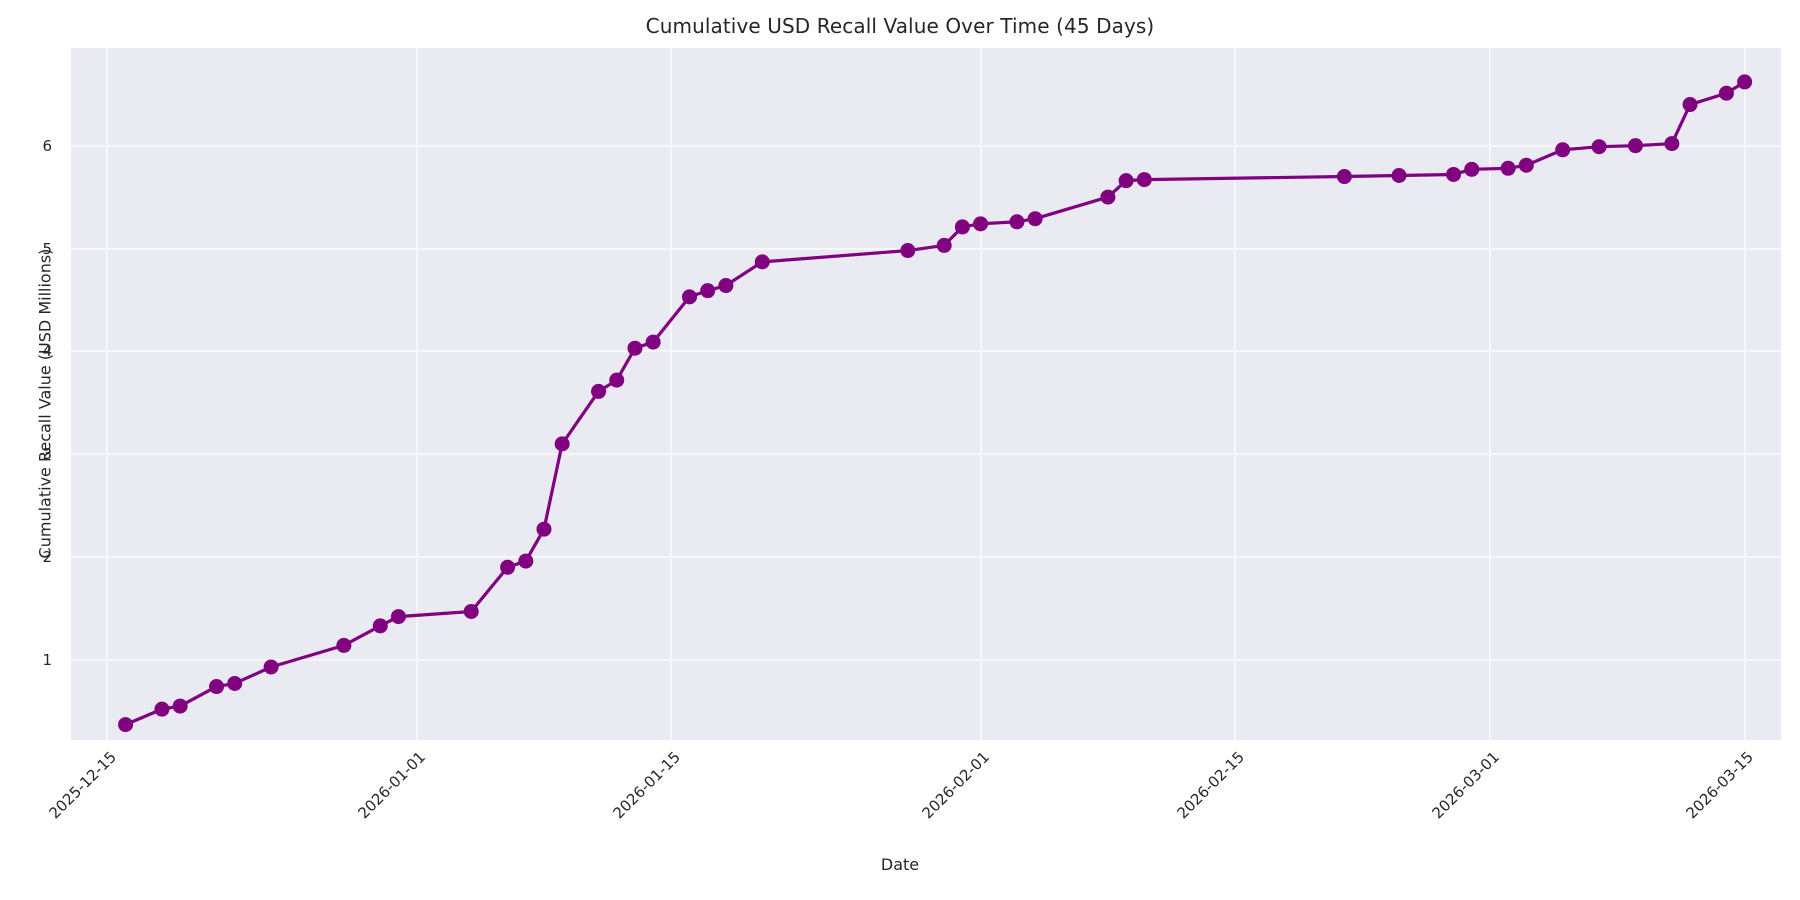  Describe the element at coordinates (1210, 785) in the screenshot. I see `x-axis-tick-label: 2026-02-15` at that location.